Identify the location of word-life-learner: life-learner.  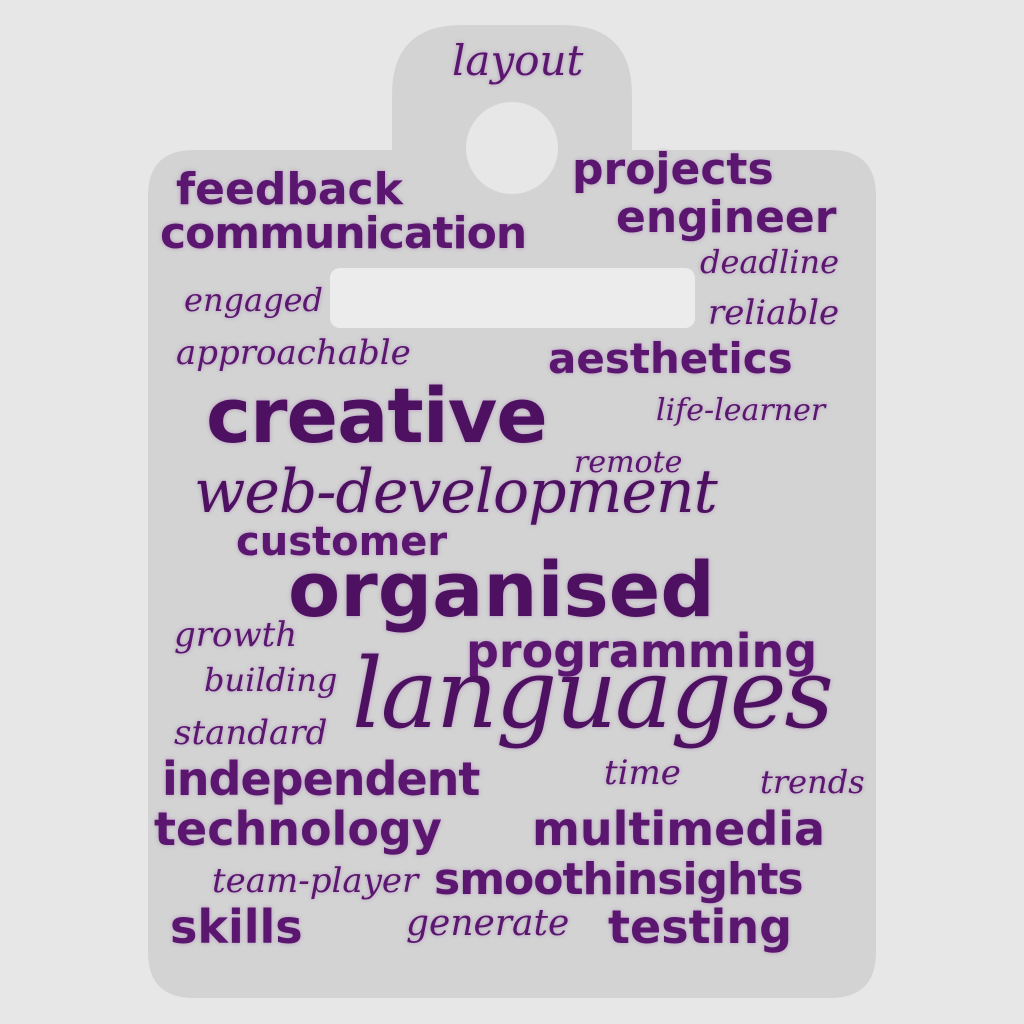
(741, 410).